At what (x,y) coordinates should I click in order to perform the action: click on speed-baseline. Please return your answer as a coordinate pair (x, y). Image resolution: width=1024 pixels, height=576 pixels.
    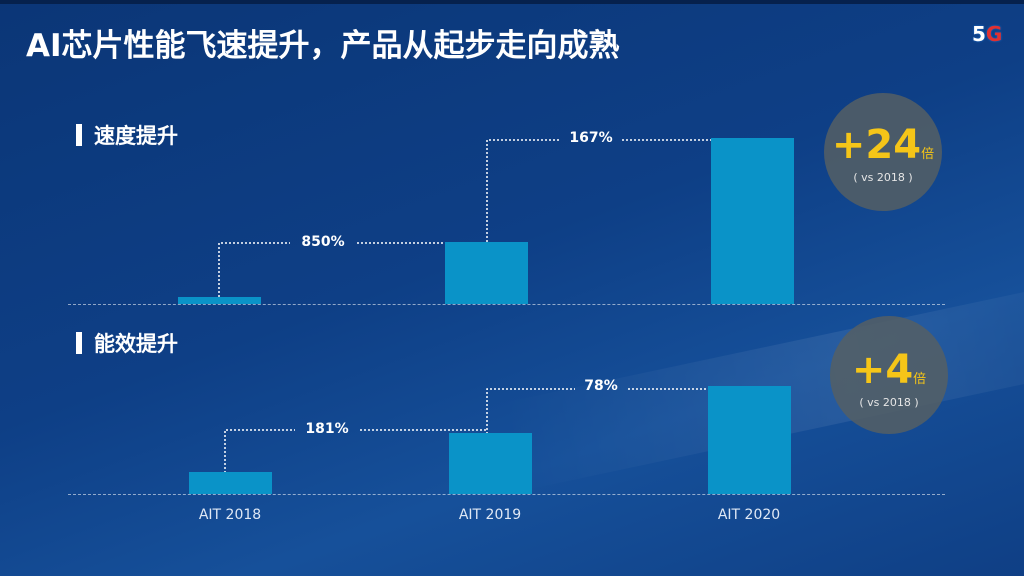
    Looking at the image, I should click on (506, 304).